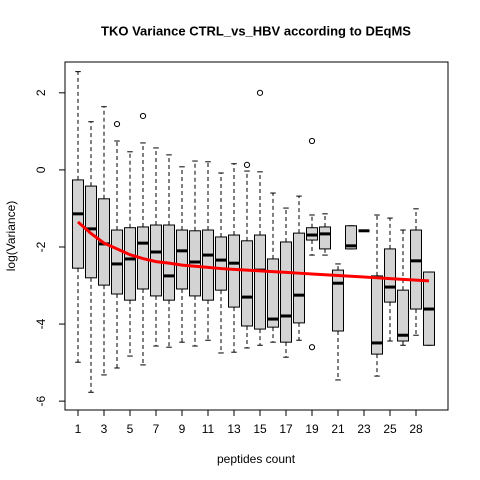 This screenshot has width=480, height=480. What do you see at coordinates (364, 429) in the screenshot?
I see `x-tick-label: 23` at bounding box center [364, 429].